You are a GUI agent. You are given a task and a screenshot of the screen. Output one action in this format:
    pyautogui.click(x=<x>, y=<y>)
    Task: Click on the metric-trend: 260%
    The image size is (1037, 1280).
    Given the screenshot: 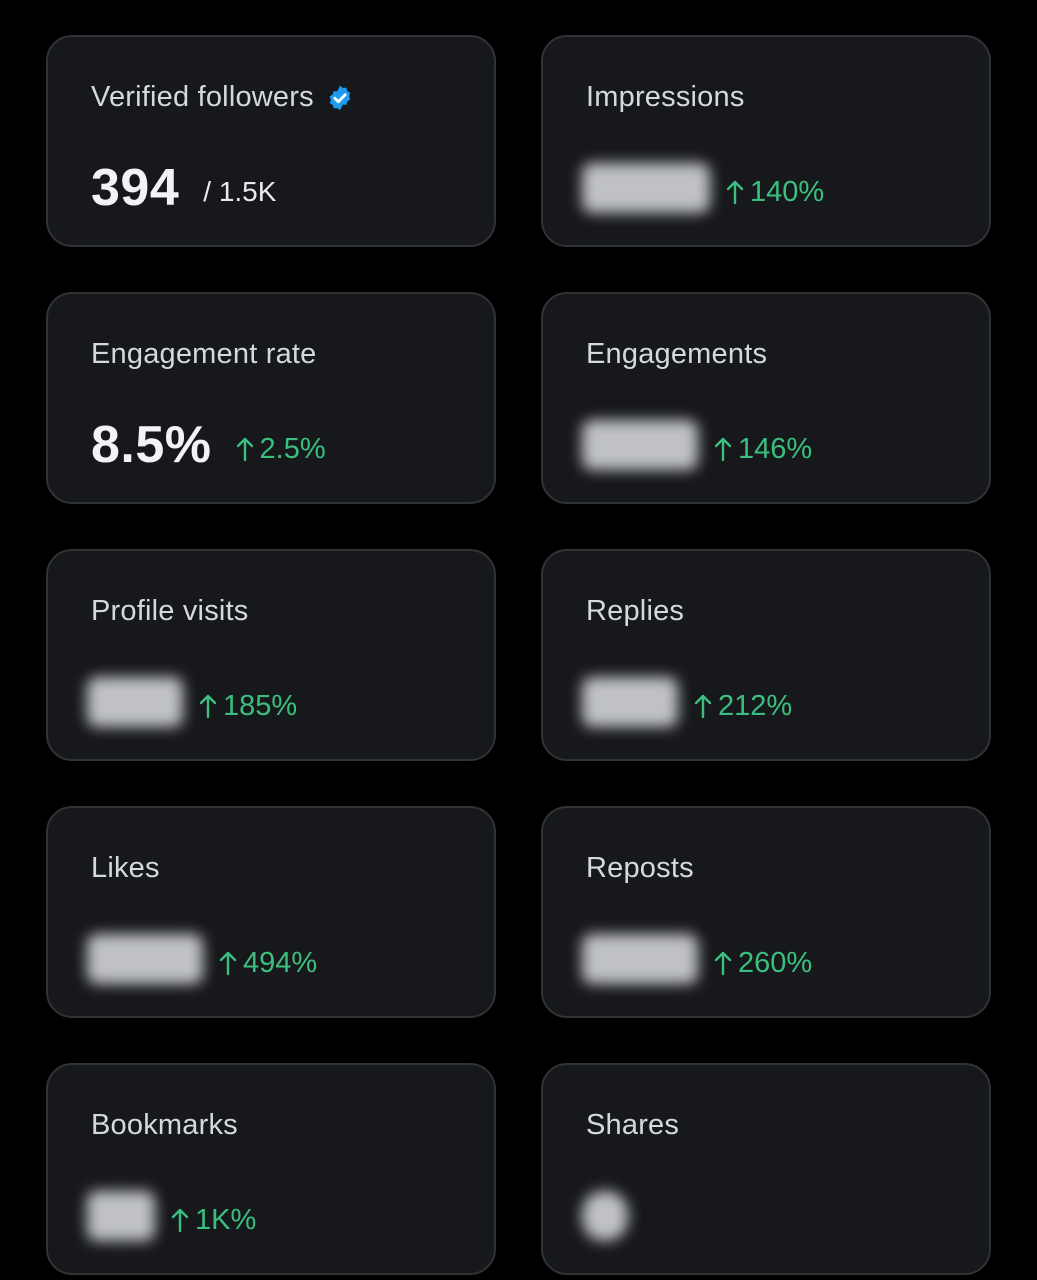 What is the action you would take?
    pyautogui.click(x=763, y=959)
    